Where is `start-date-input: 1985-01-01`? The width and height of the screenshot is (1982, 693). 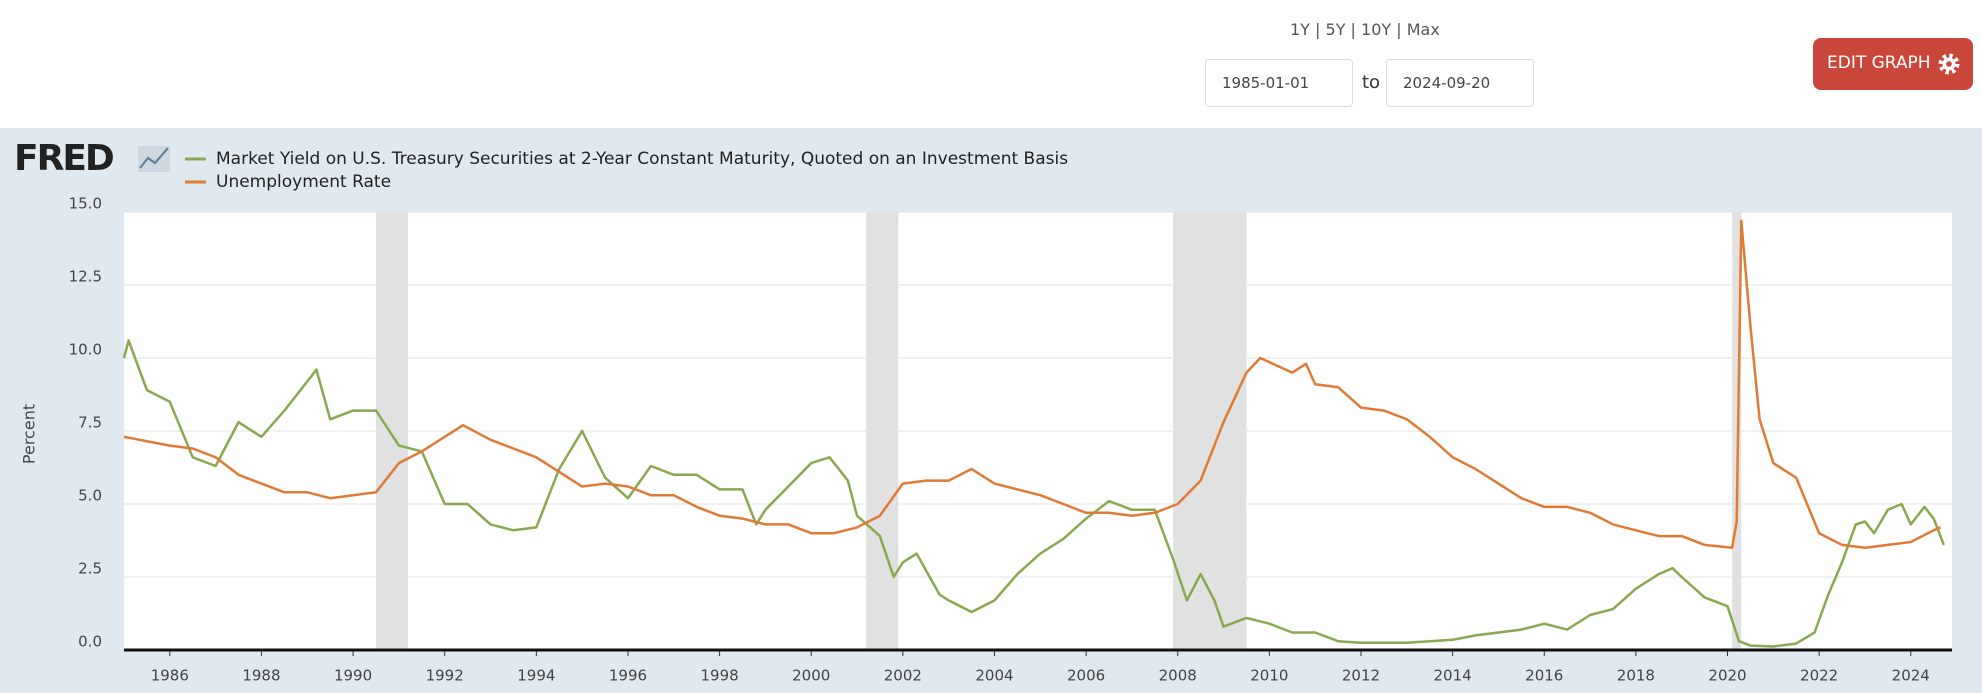
start-date-input: 1985-01-01 is located at coordinates (1279, 83).